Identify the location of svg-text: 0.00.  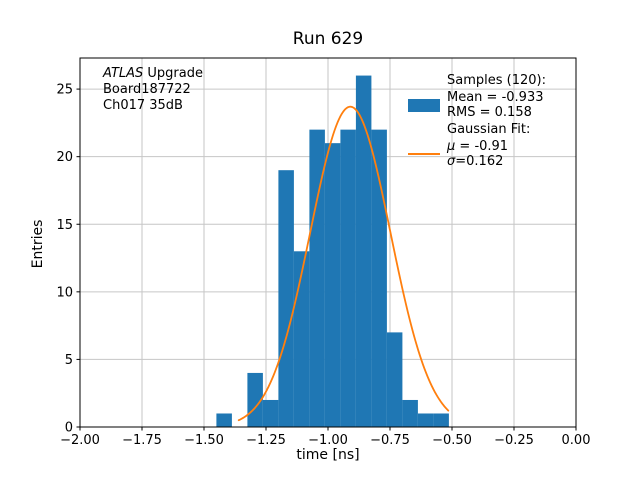
(576, 440).